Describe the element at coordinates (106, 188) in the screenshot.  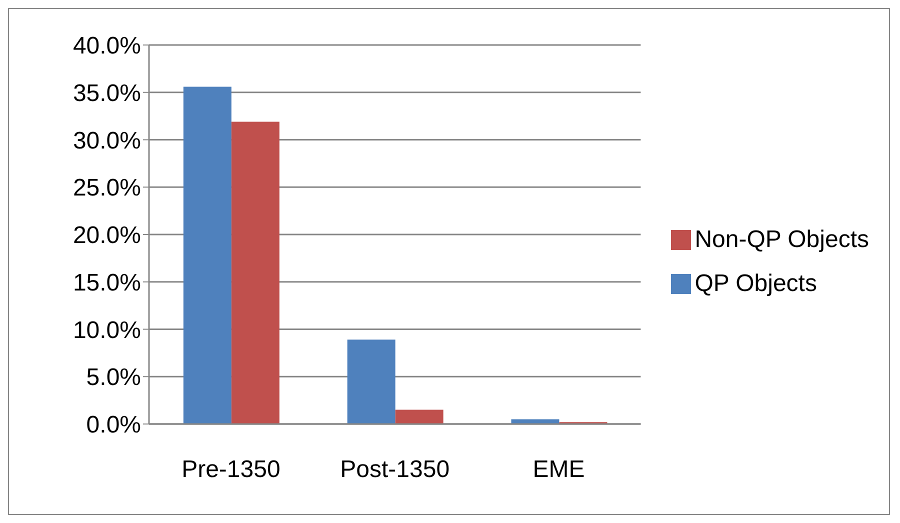
I see `y-tick-label: 25.0%` at that location.